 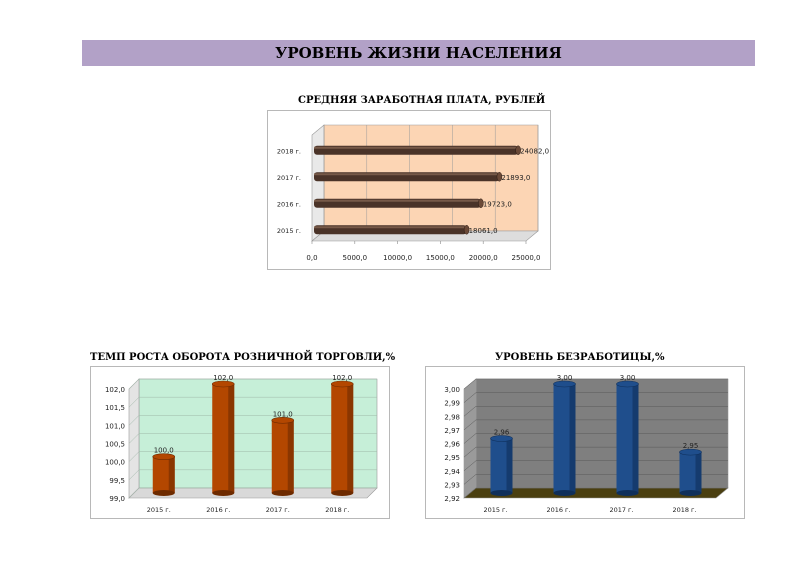 I want to click on page-title: УРОВЕНЬ ЖИЗНИ НАСЕЛЕНИЯ, so click(x=418, y=53).